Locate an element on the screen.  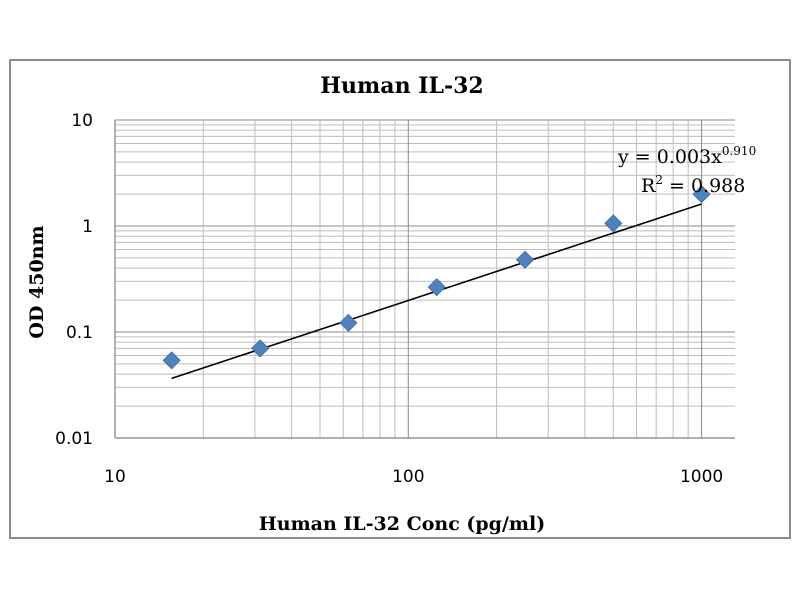
y-tick-label: 1 is located at coordinates (87, 227).